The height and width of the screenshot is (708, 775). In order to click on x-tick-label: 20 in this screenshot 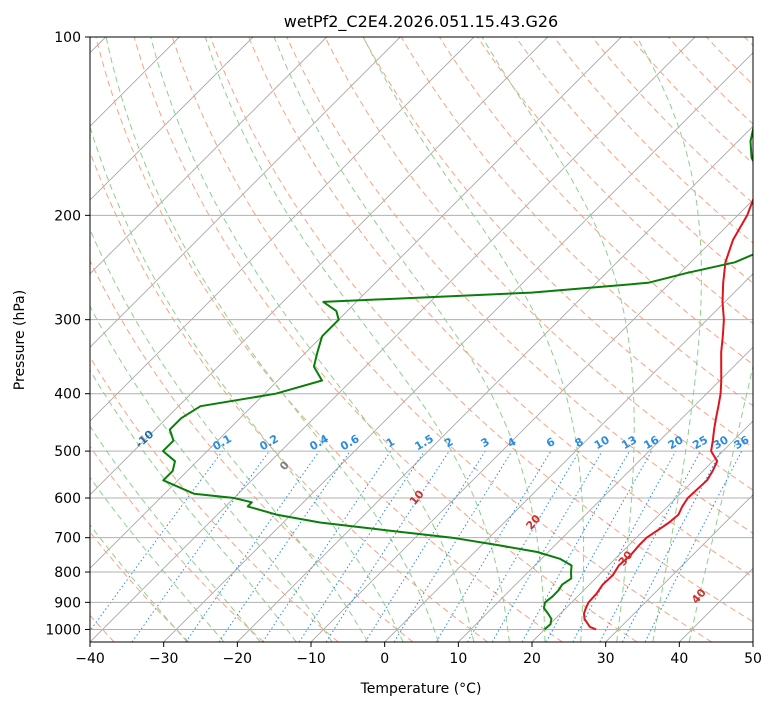, I will do `click(532, 659)`.